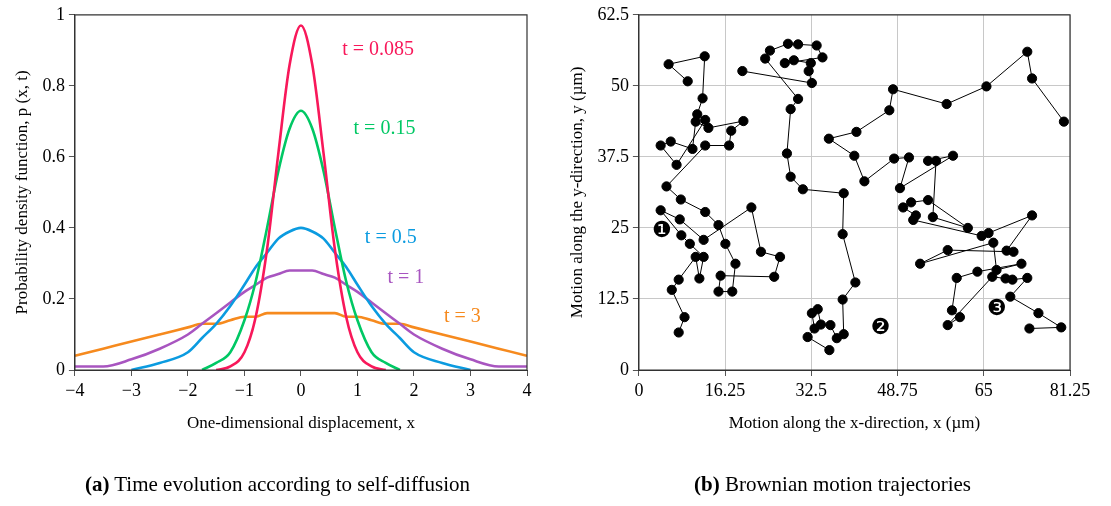  Describe the element at coordinates (1070, 389) in the screenshot. I see `x-tick-label: 81.25` at that location.